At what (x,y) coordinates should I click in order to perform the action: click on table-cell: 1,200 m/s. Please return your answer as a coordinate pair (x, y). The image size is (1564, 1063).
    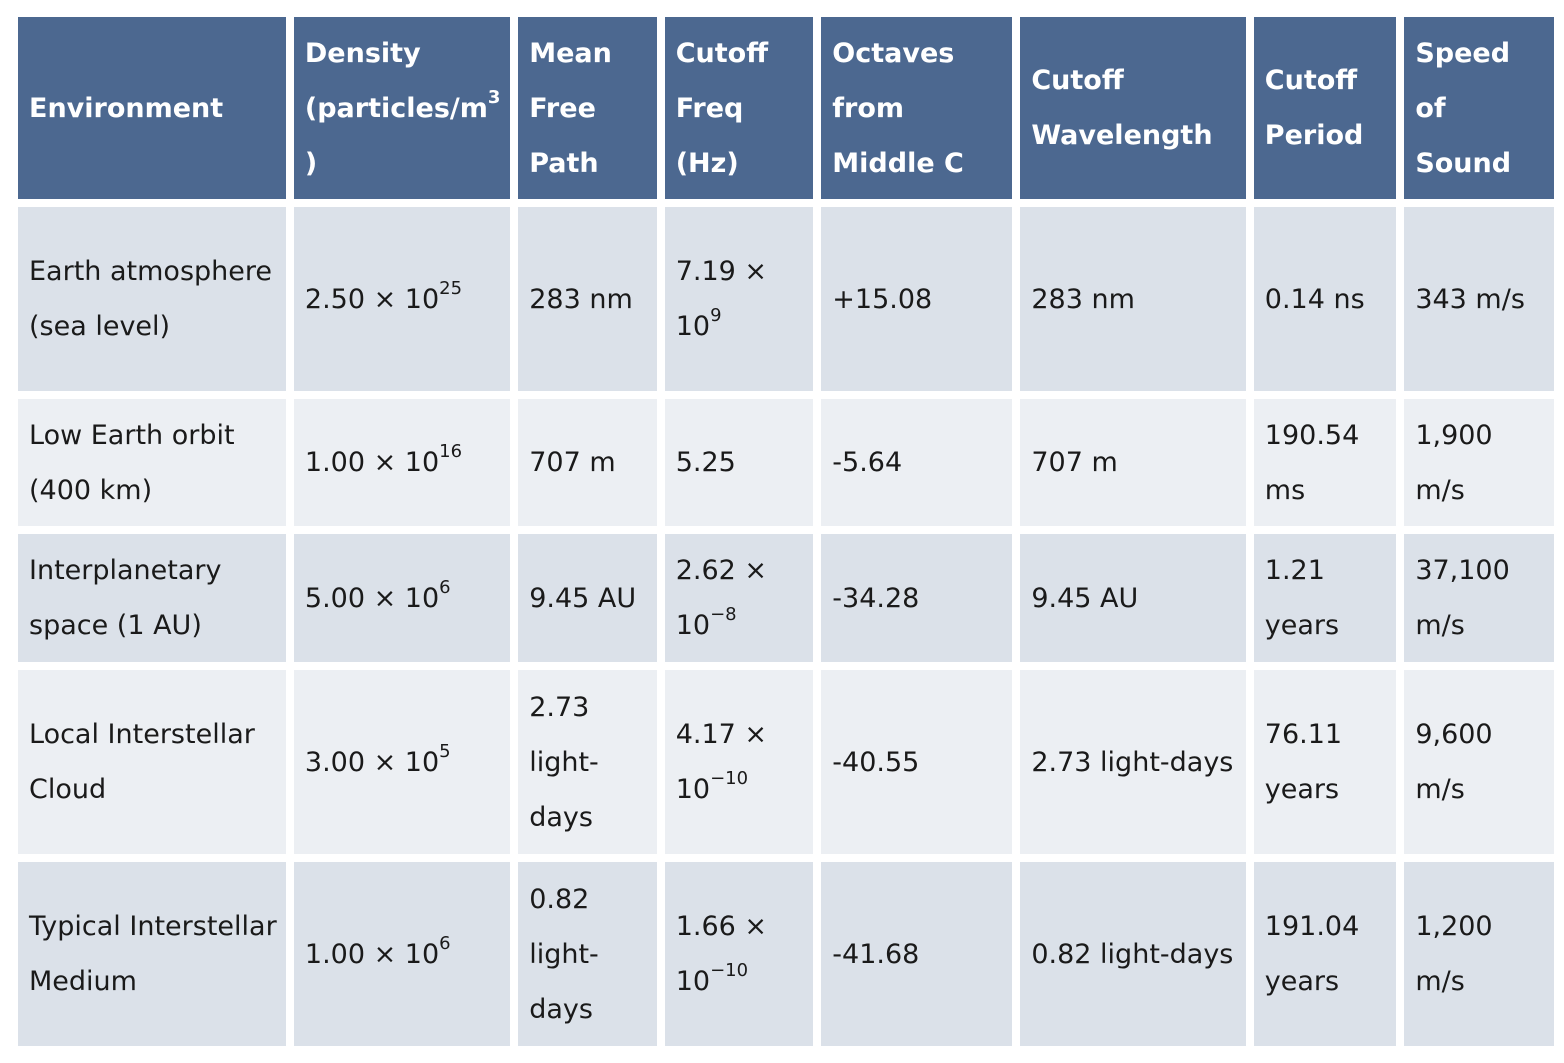
    Looking at the image, I should click on (1479, 954).